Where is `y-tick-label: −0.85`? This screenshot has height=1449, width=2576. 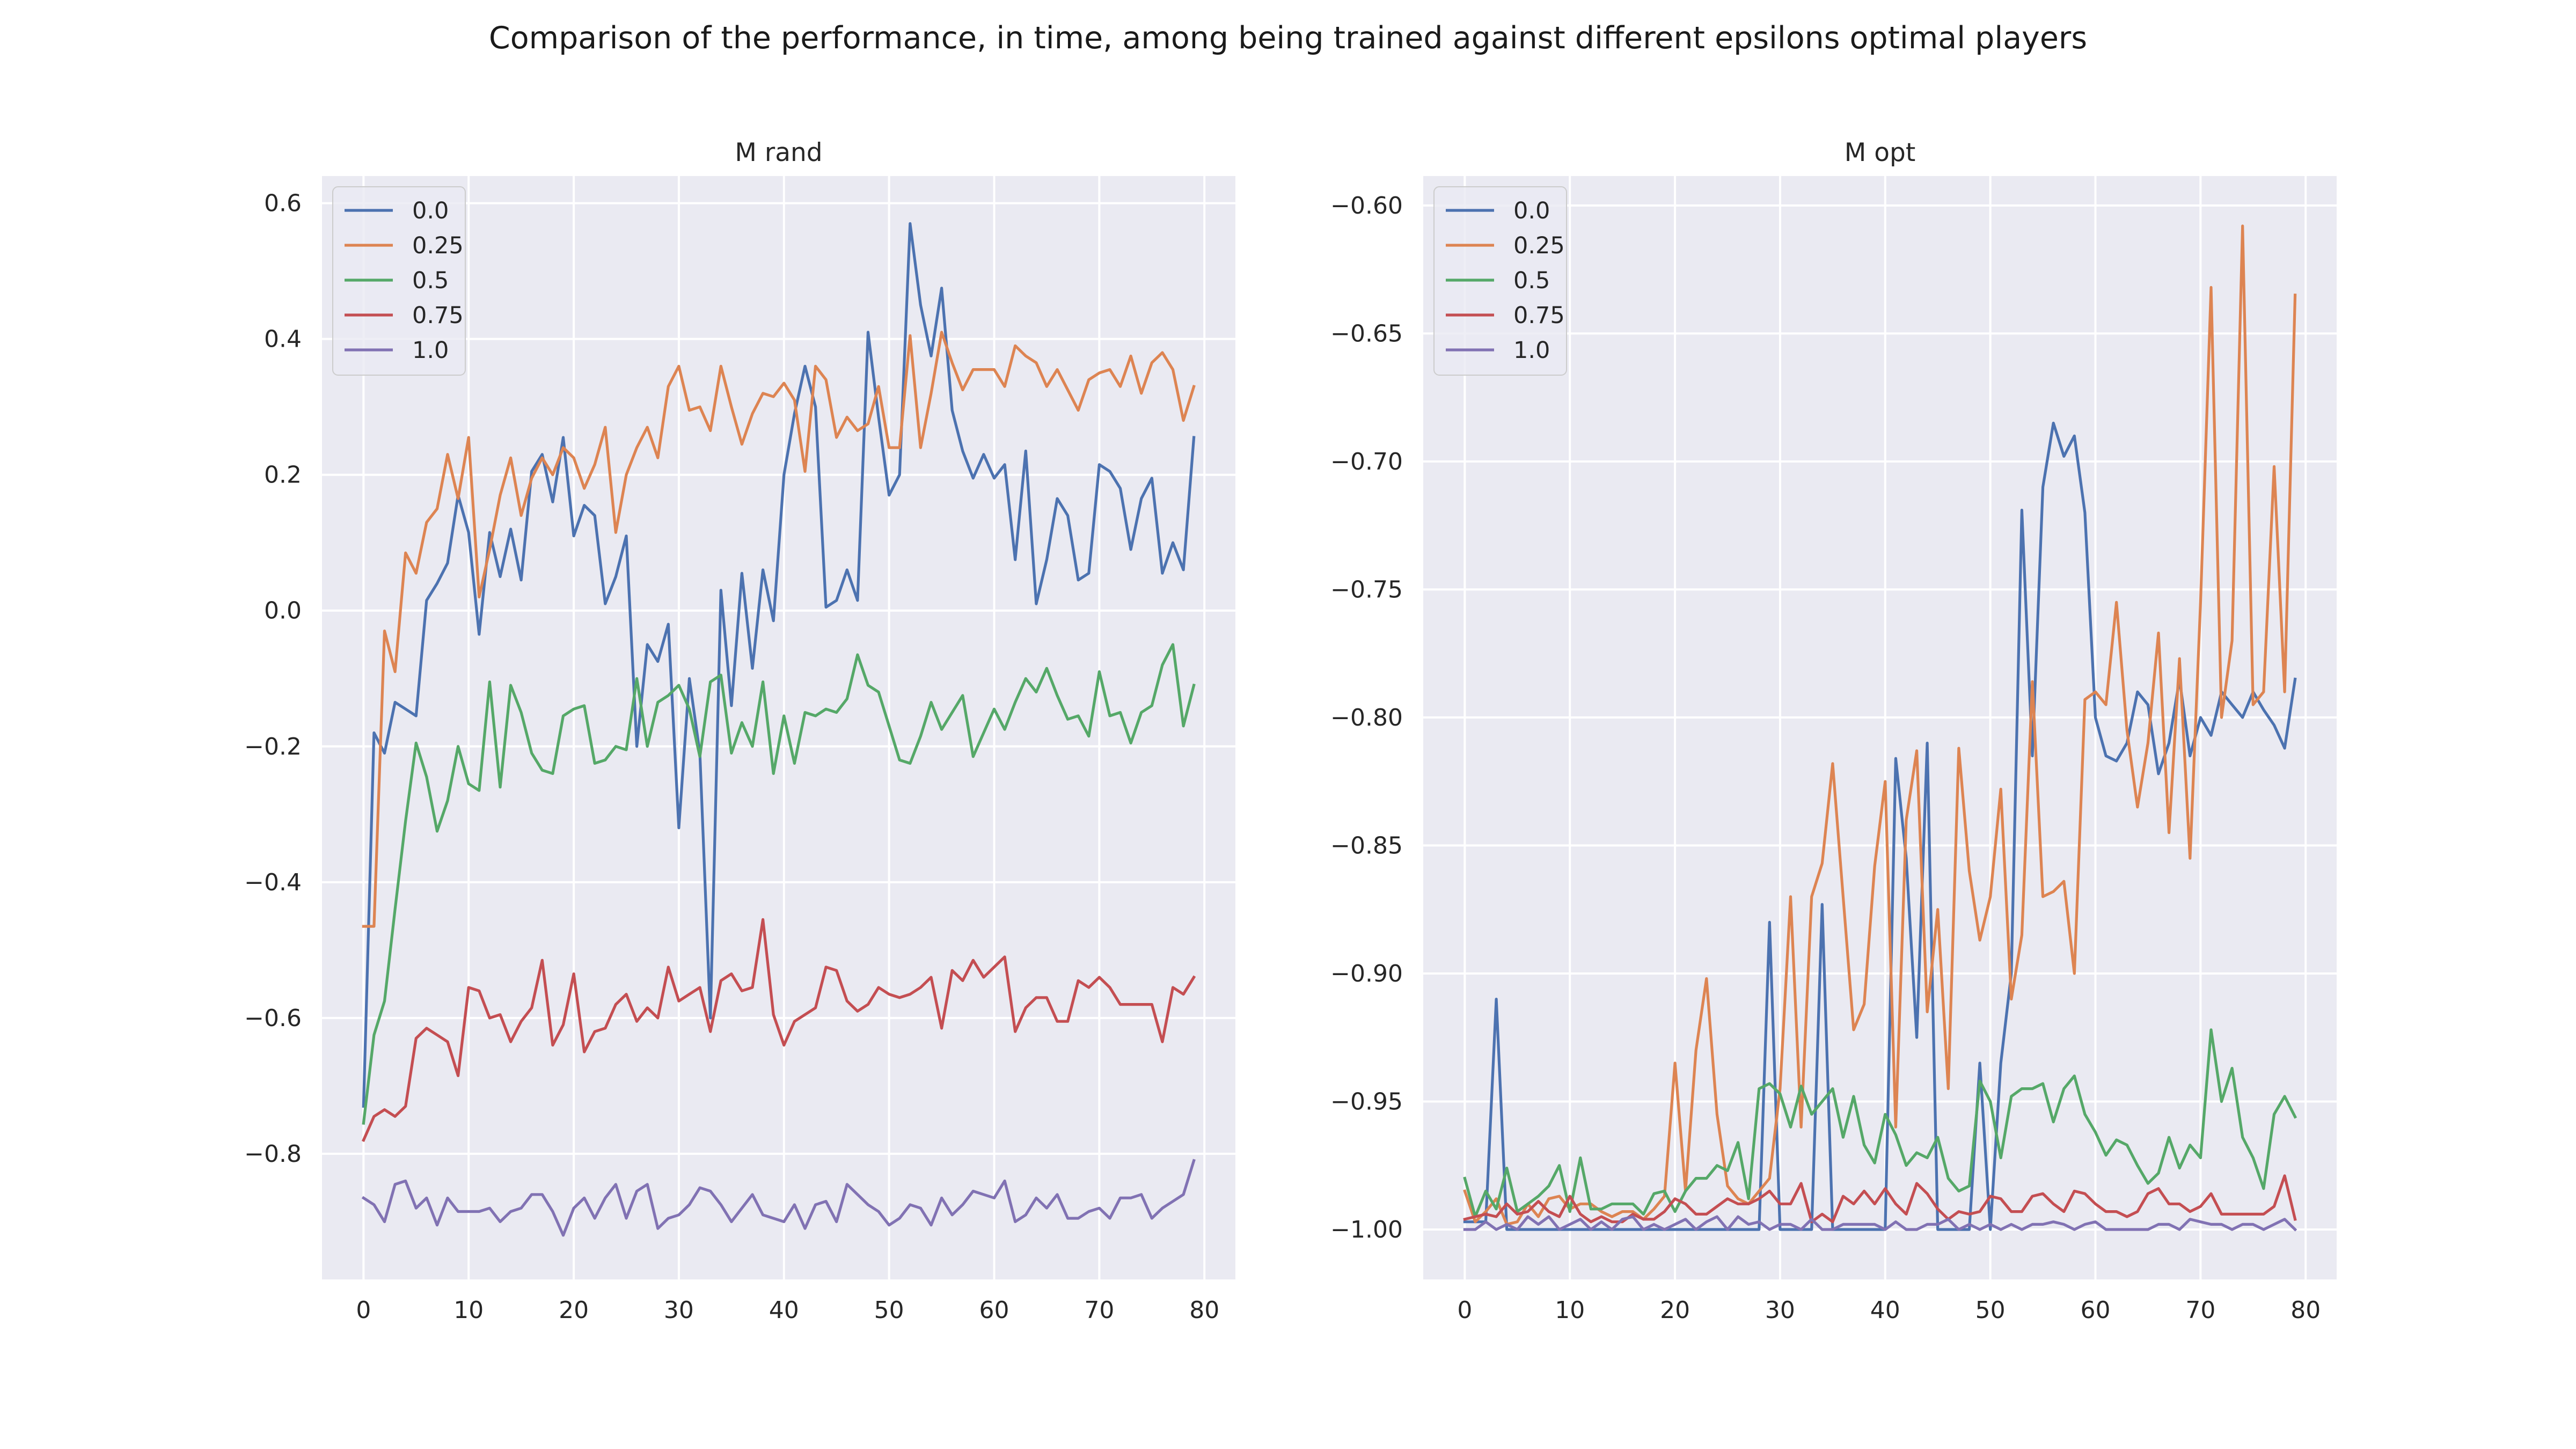 y-tick-label: −0.85 is located at coordinates (1366, 845).